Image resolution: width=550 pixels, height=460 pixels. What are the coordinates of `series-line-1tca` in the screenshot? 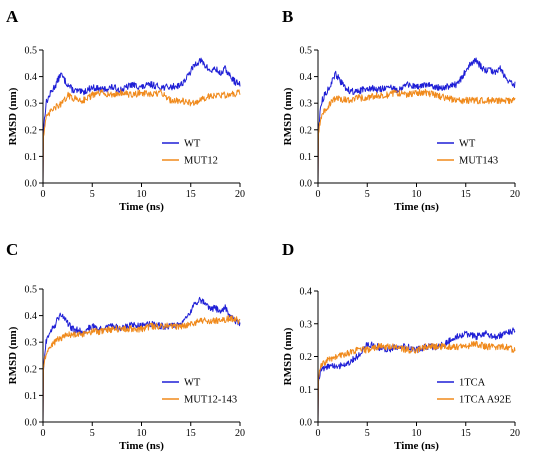 It's located at (416, 375).